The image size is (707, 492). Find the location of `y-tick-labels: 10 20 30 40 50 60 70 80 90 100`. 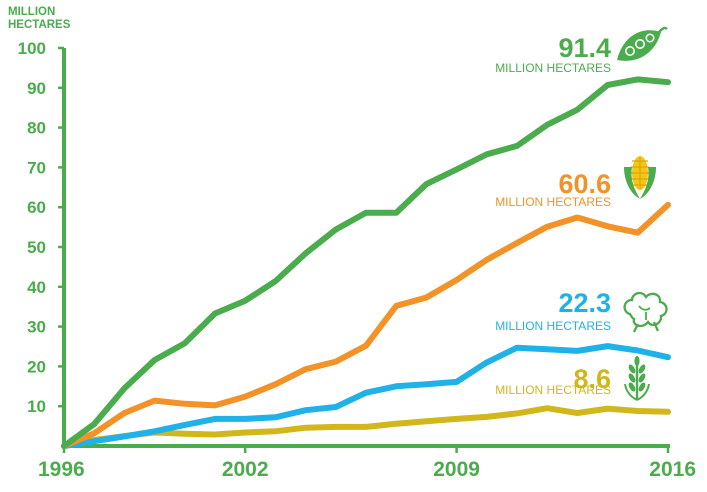

y-tick-labels: 10 20 30 40 50 60 70 80 90 100 is located at coordinates (32, 227).